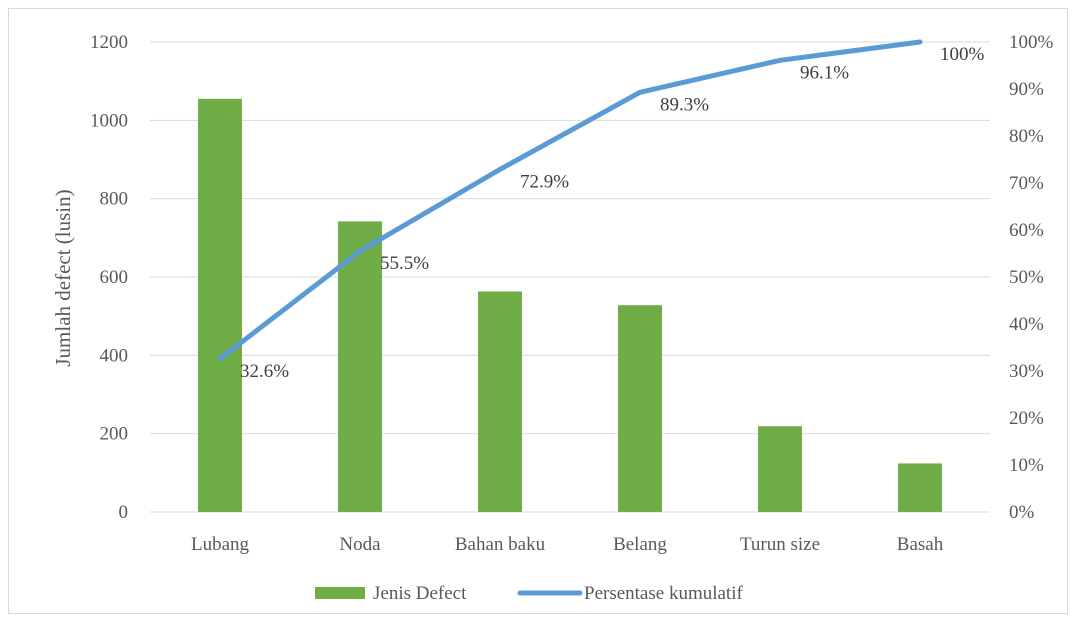 The width and height of the screenshot is (1075, 621). What do you see at coordinates (824, 72) in the screenshot?
I see `line-data-label: 96.1%` at bounding box center [824, 72].